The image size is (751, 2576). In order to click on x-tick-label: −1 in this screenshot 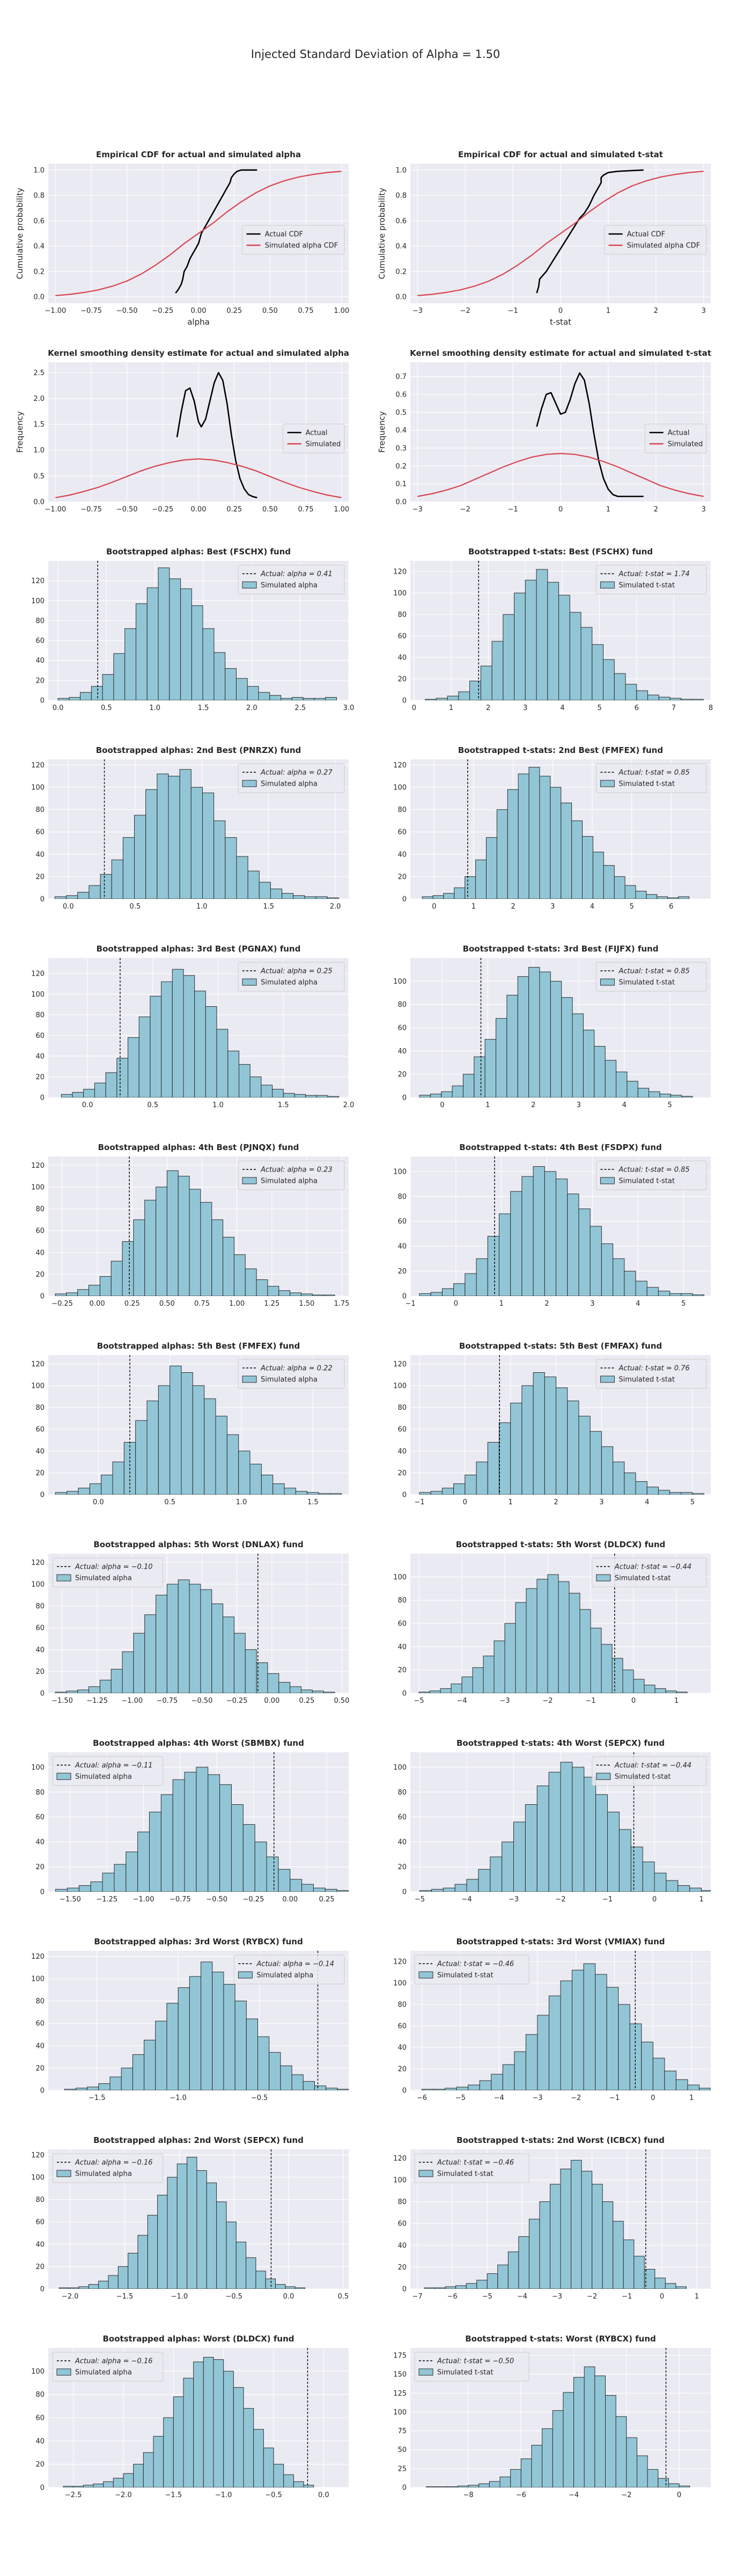, I will do `click(627, 2297)`.